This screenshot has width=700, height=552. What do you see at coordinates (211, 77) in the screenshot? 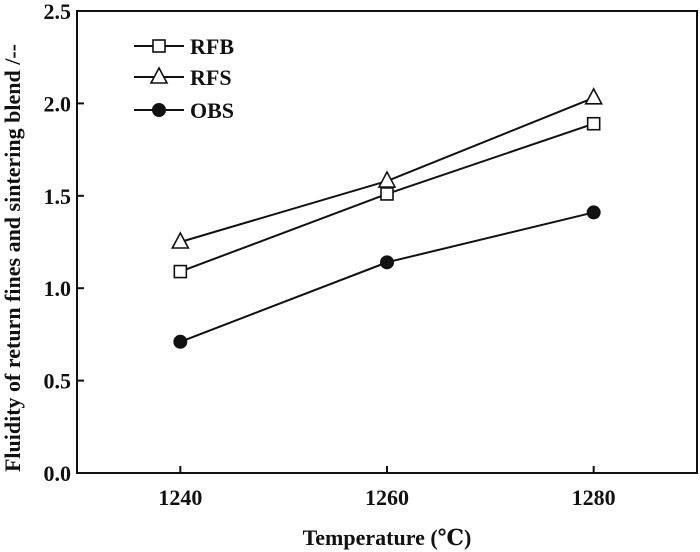
I see `legend-label: RFS` at bounding box center [211, 77].